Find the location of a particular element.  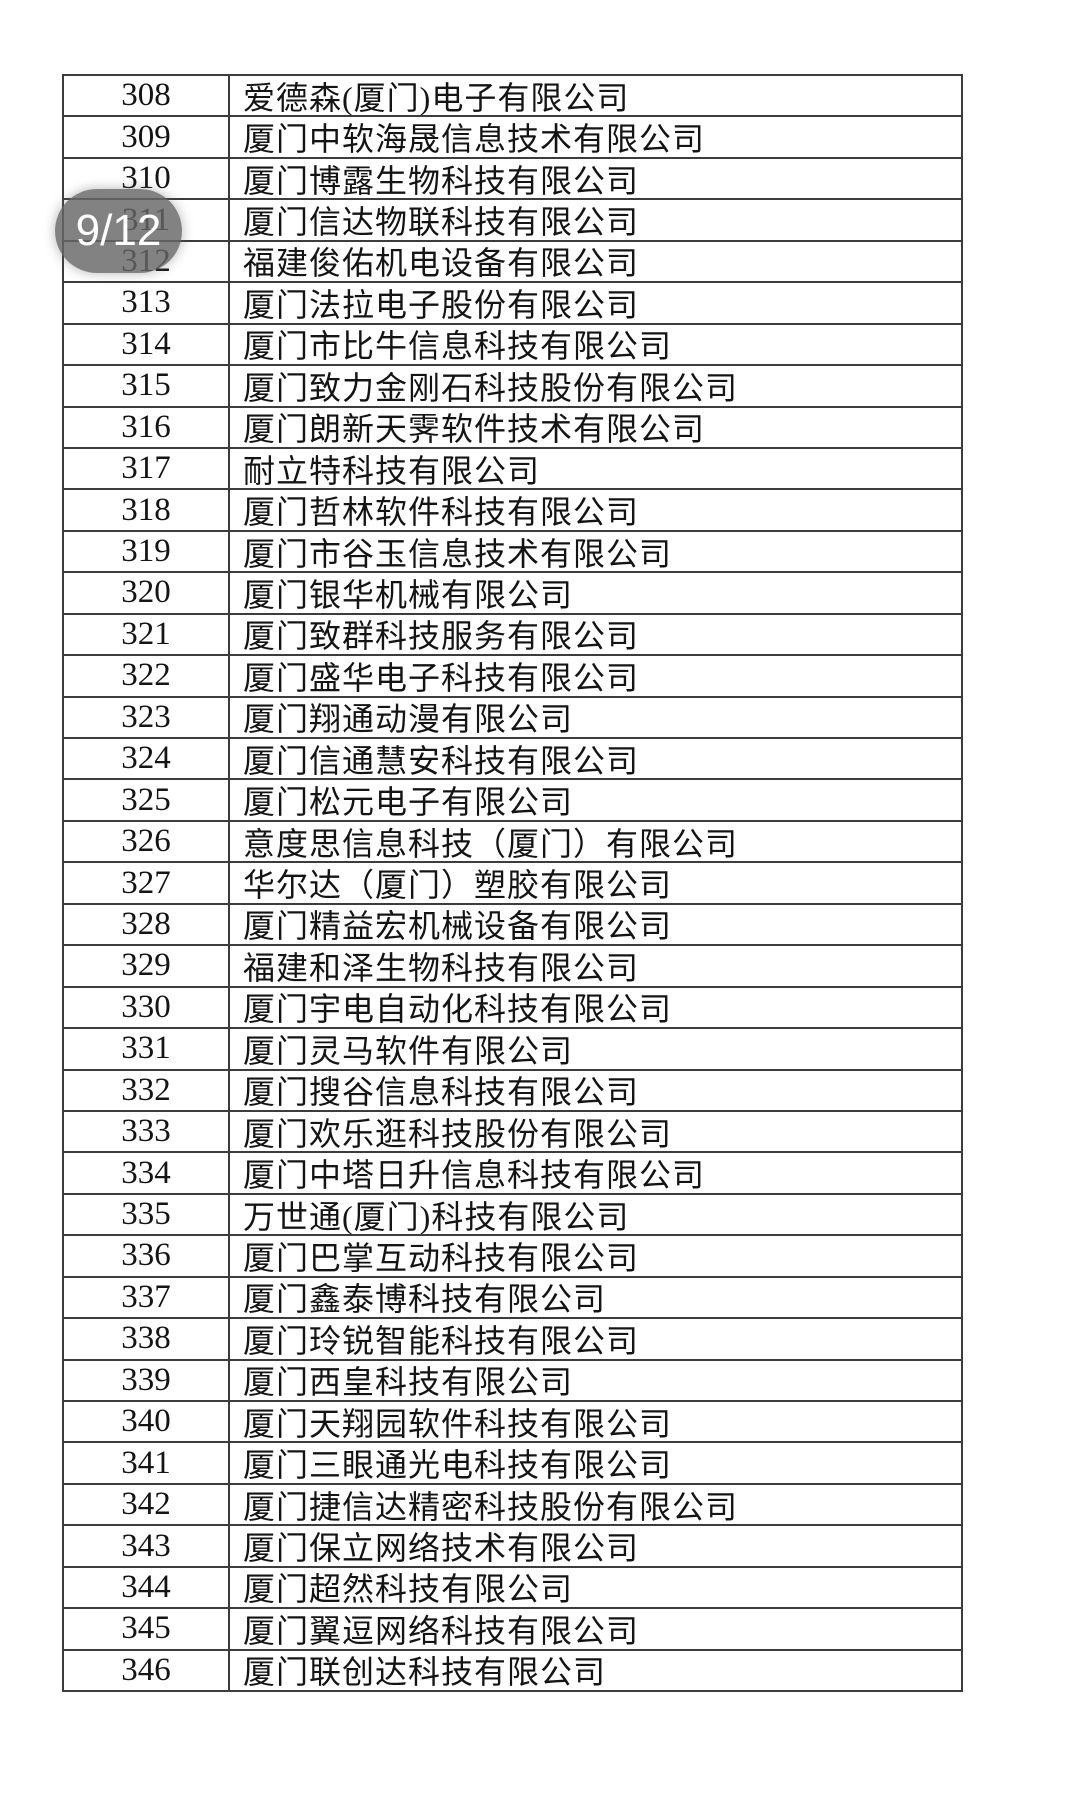

table-row: 330 厦门宇电自动化科技有限公司 is located at coordinates (512, 1006).